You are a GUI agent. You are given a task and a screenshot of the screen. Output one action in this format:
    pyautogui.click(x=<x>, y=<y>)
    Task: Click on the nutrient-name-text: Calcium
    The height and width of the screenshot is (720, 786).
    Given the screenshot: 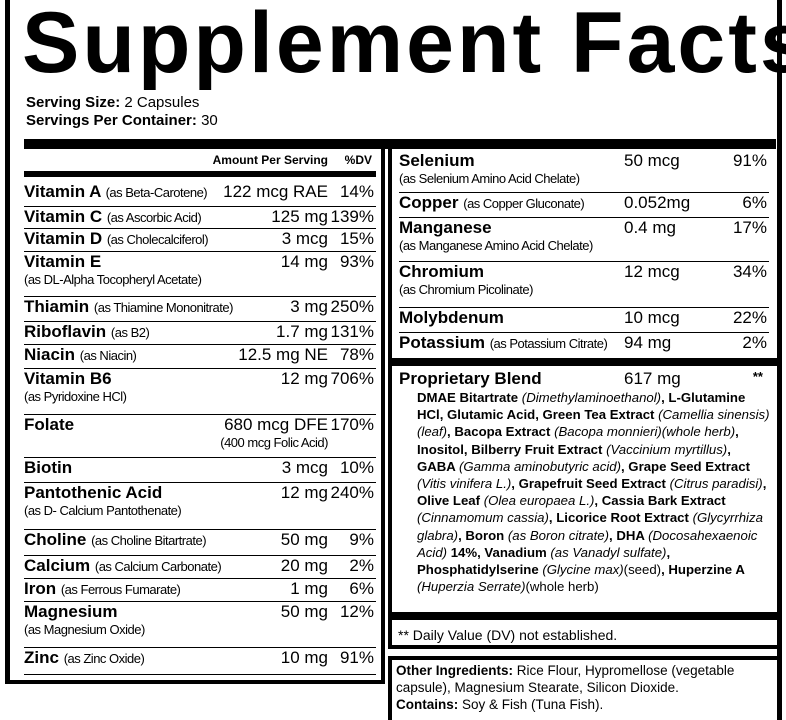 What is the action you would take?
    pyautogui.click(x=57, y=565)
    